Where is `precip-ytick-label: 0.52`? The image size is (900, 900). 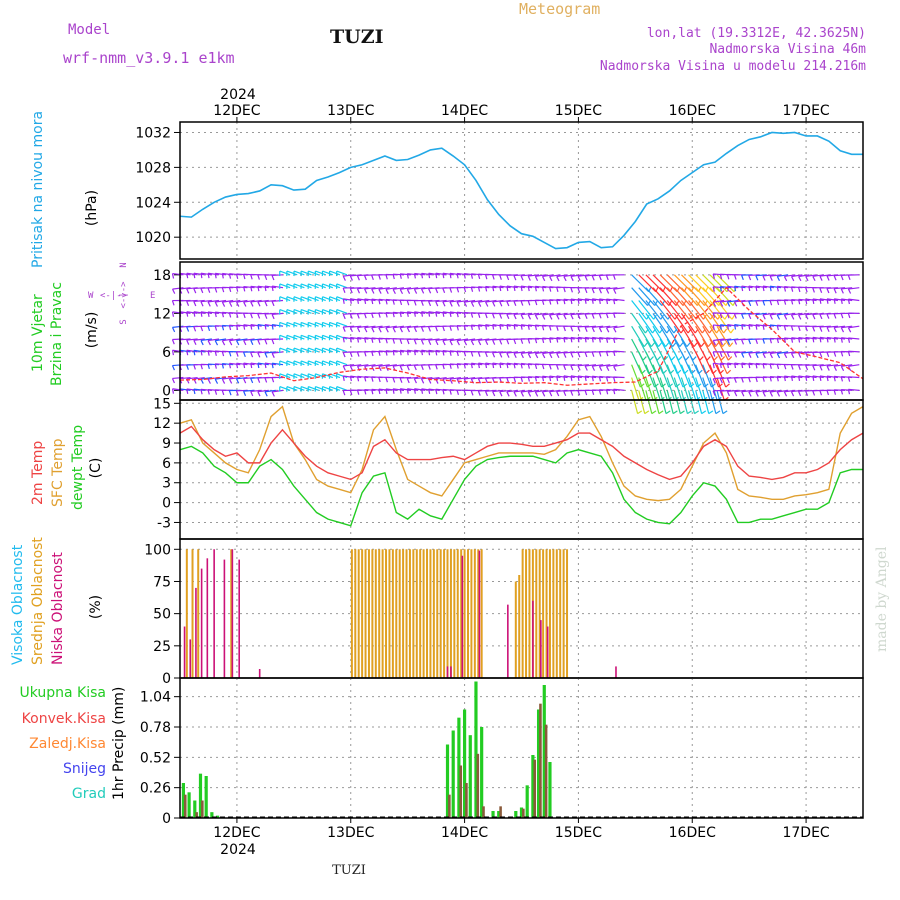 precip-ytick-label: 0.52 is located at coordinates (155, 758).